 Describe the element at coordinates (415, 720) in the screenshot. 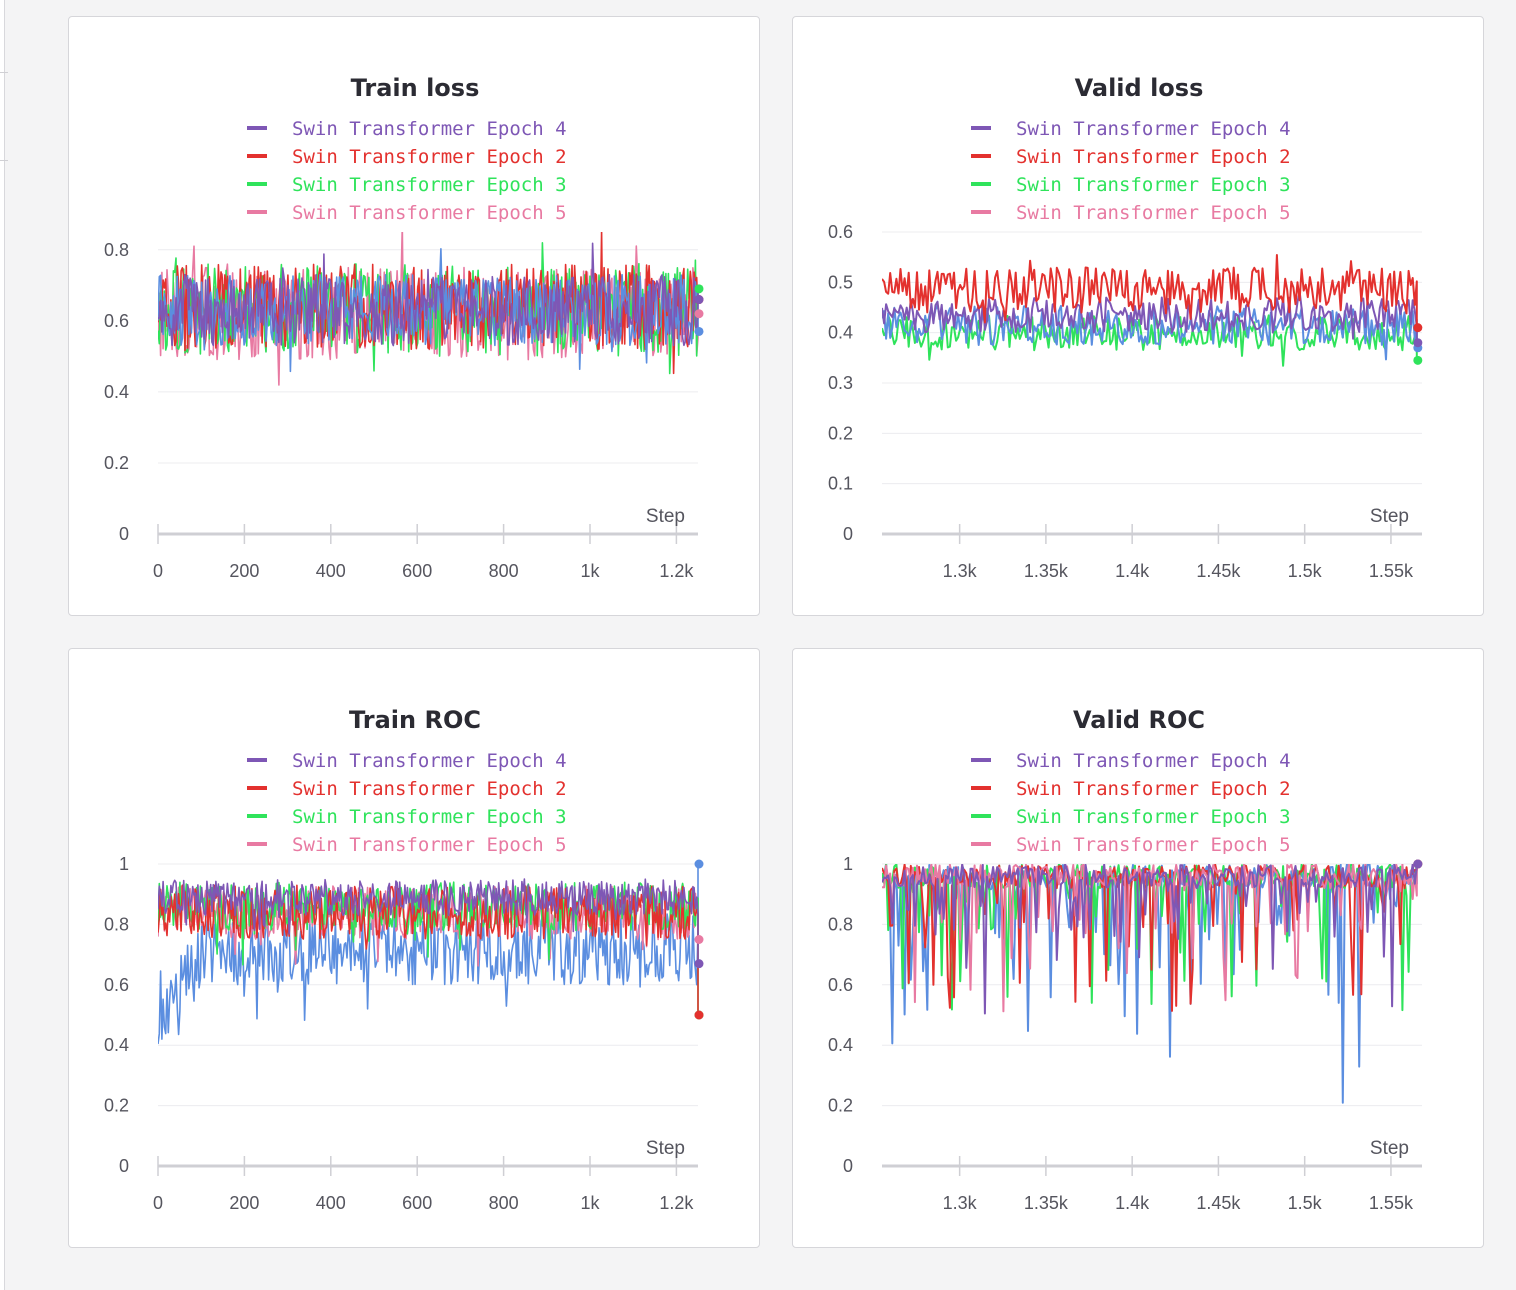

I see `chart-title: Train ROC` at that location.